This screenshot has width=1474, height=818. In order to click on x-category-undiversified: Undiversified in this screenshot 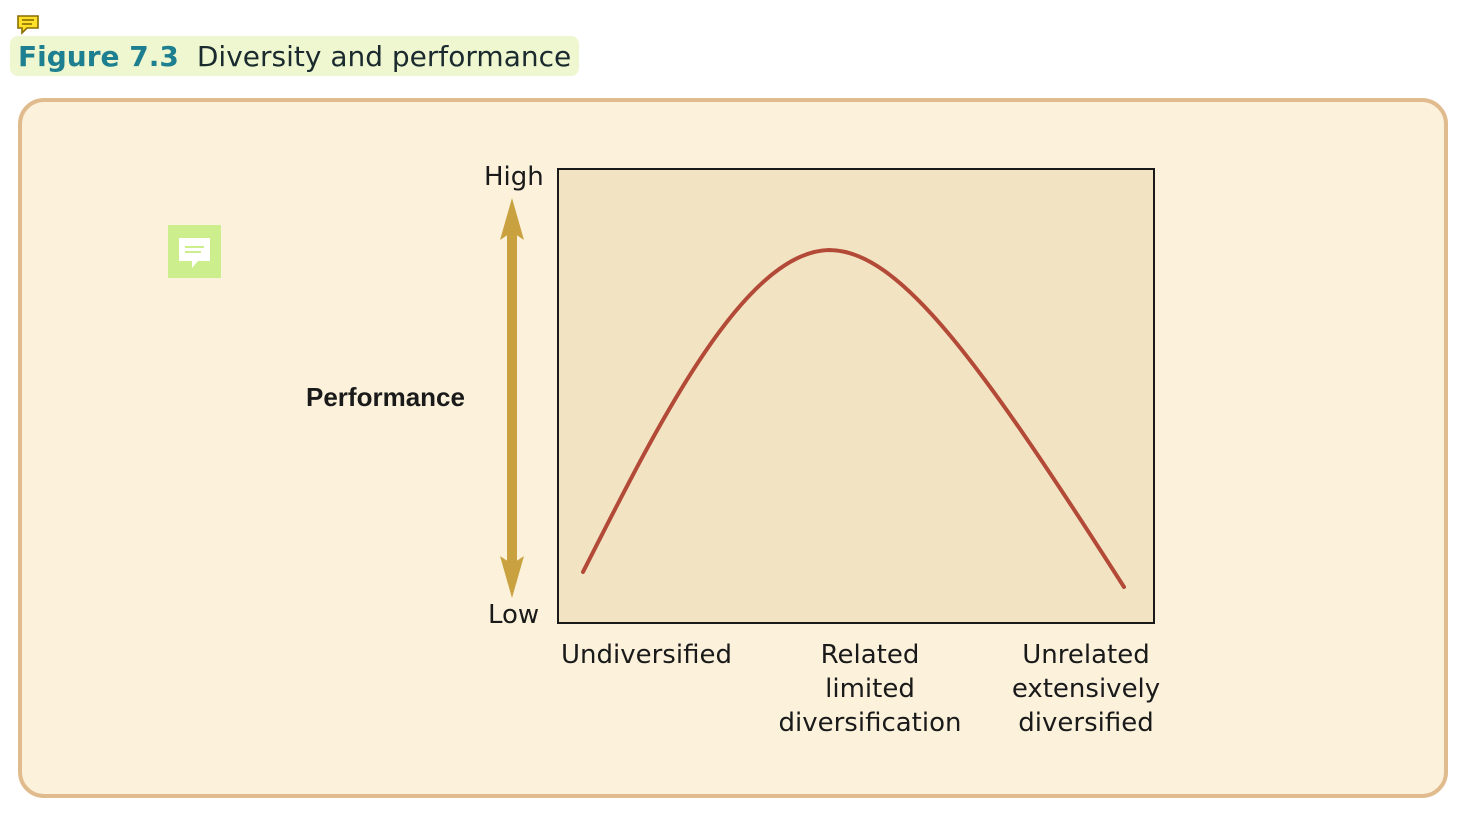, I will do `click(646, 655)`.